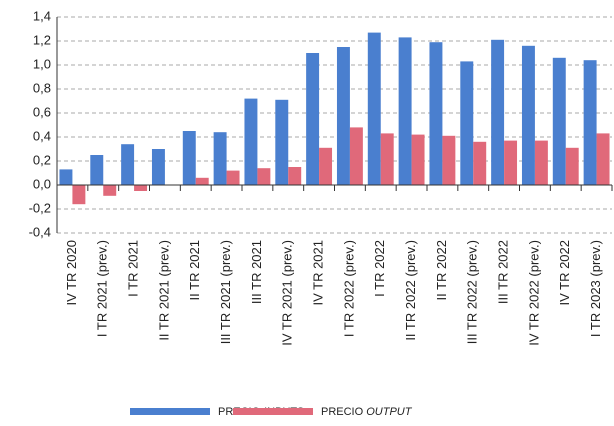 Image resolution: width=614 pixels, height=426 pixels. I want to click on x-tick-label: IV TR 2022, so click(564, 273).